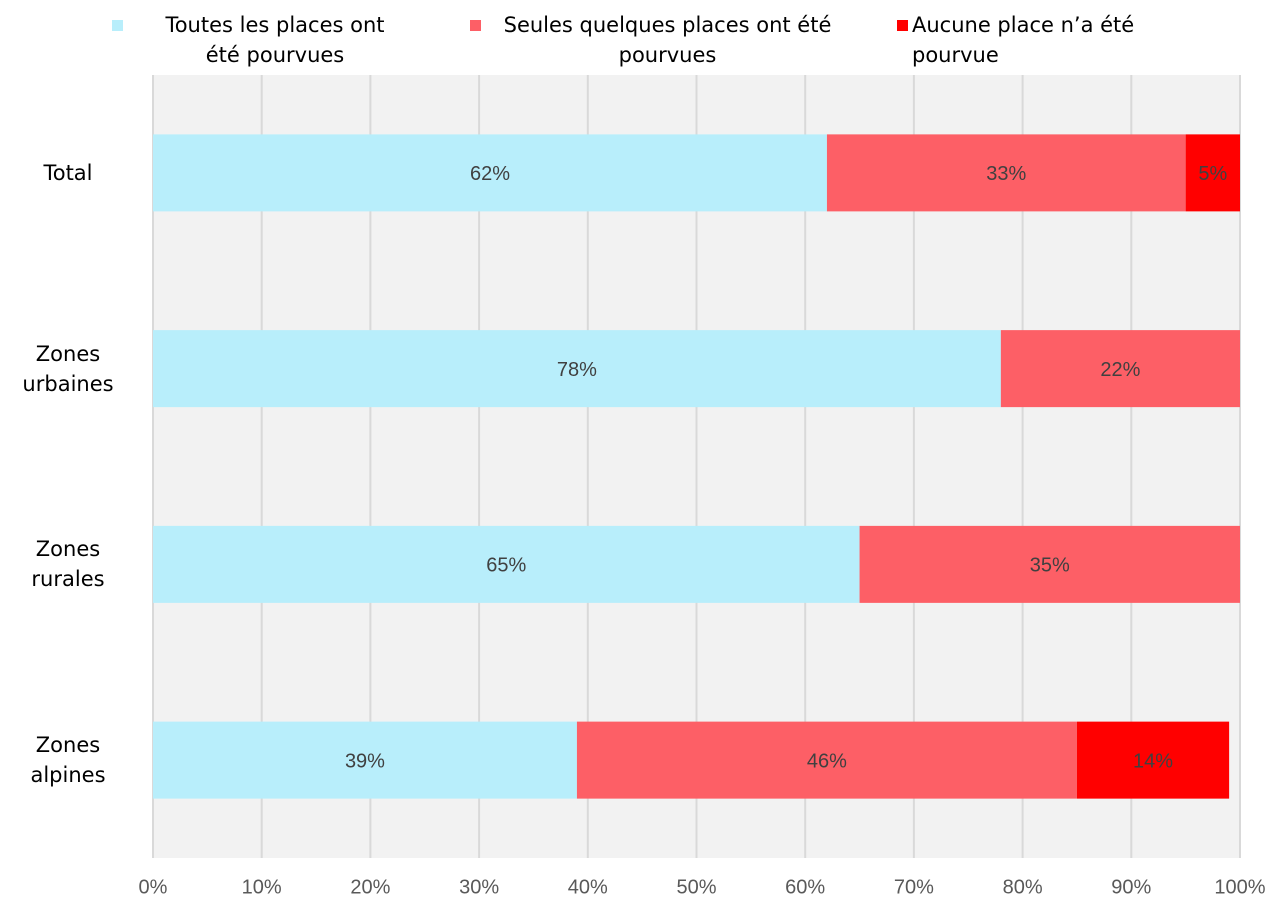  Describe the element at coordinates (68, 172) in the screenshot. I see `category-label: Total` at that location.